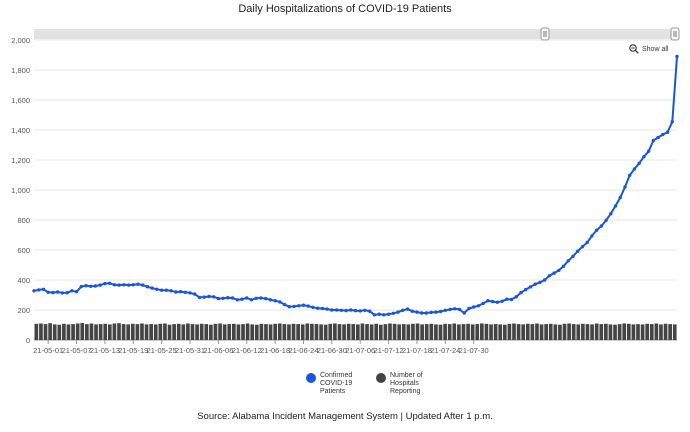 This screenshot has height=432, width=690. I want to click on navigator-track, so click(355, 34).